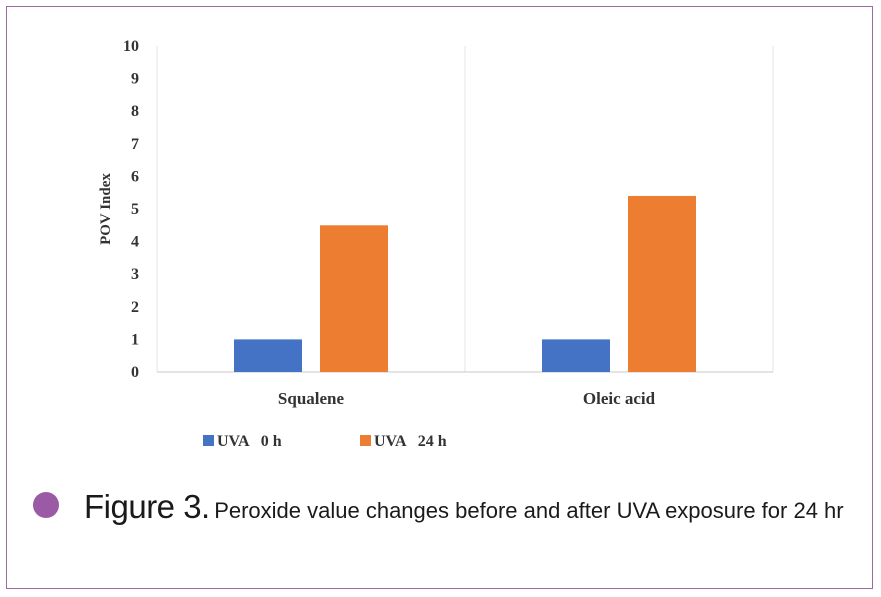  I want to click on y-tick-label: 5, so click(135, 209).